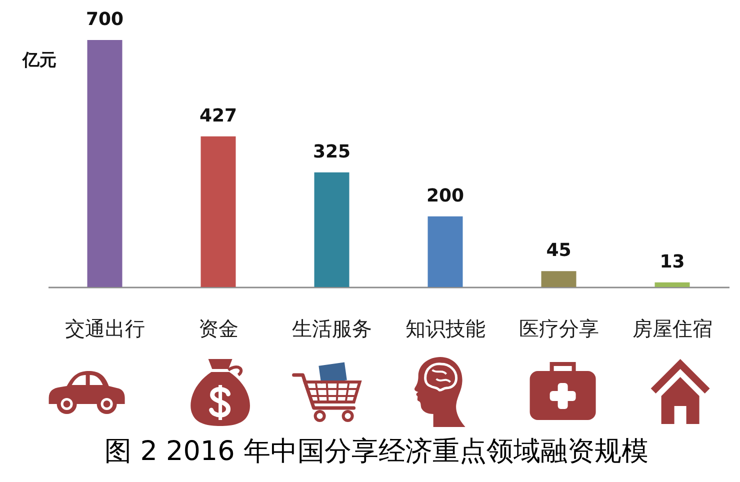 The image size is (740, 482). Describe the element at coordinates (331, 151) in the screenshot. I see `data-label: 325` at that location.